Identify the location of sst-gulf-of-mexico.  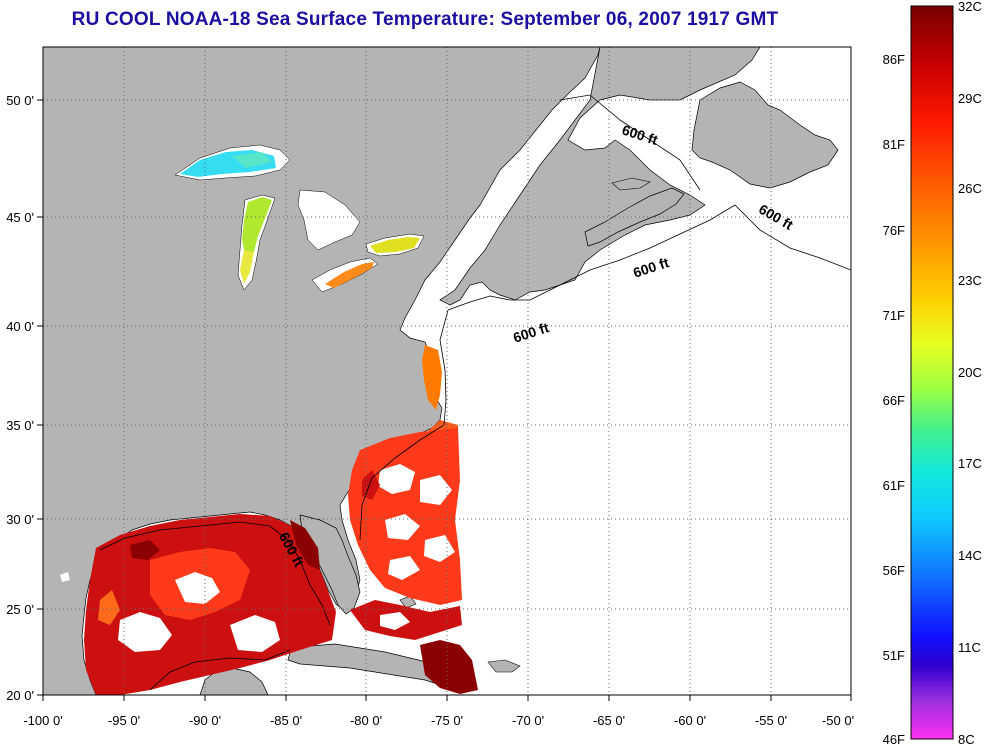
(198, 604).